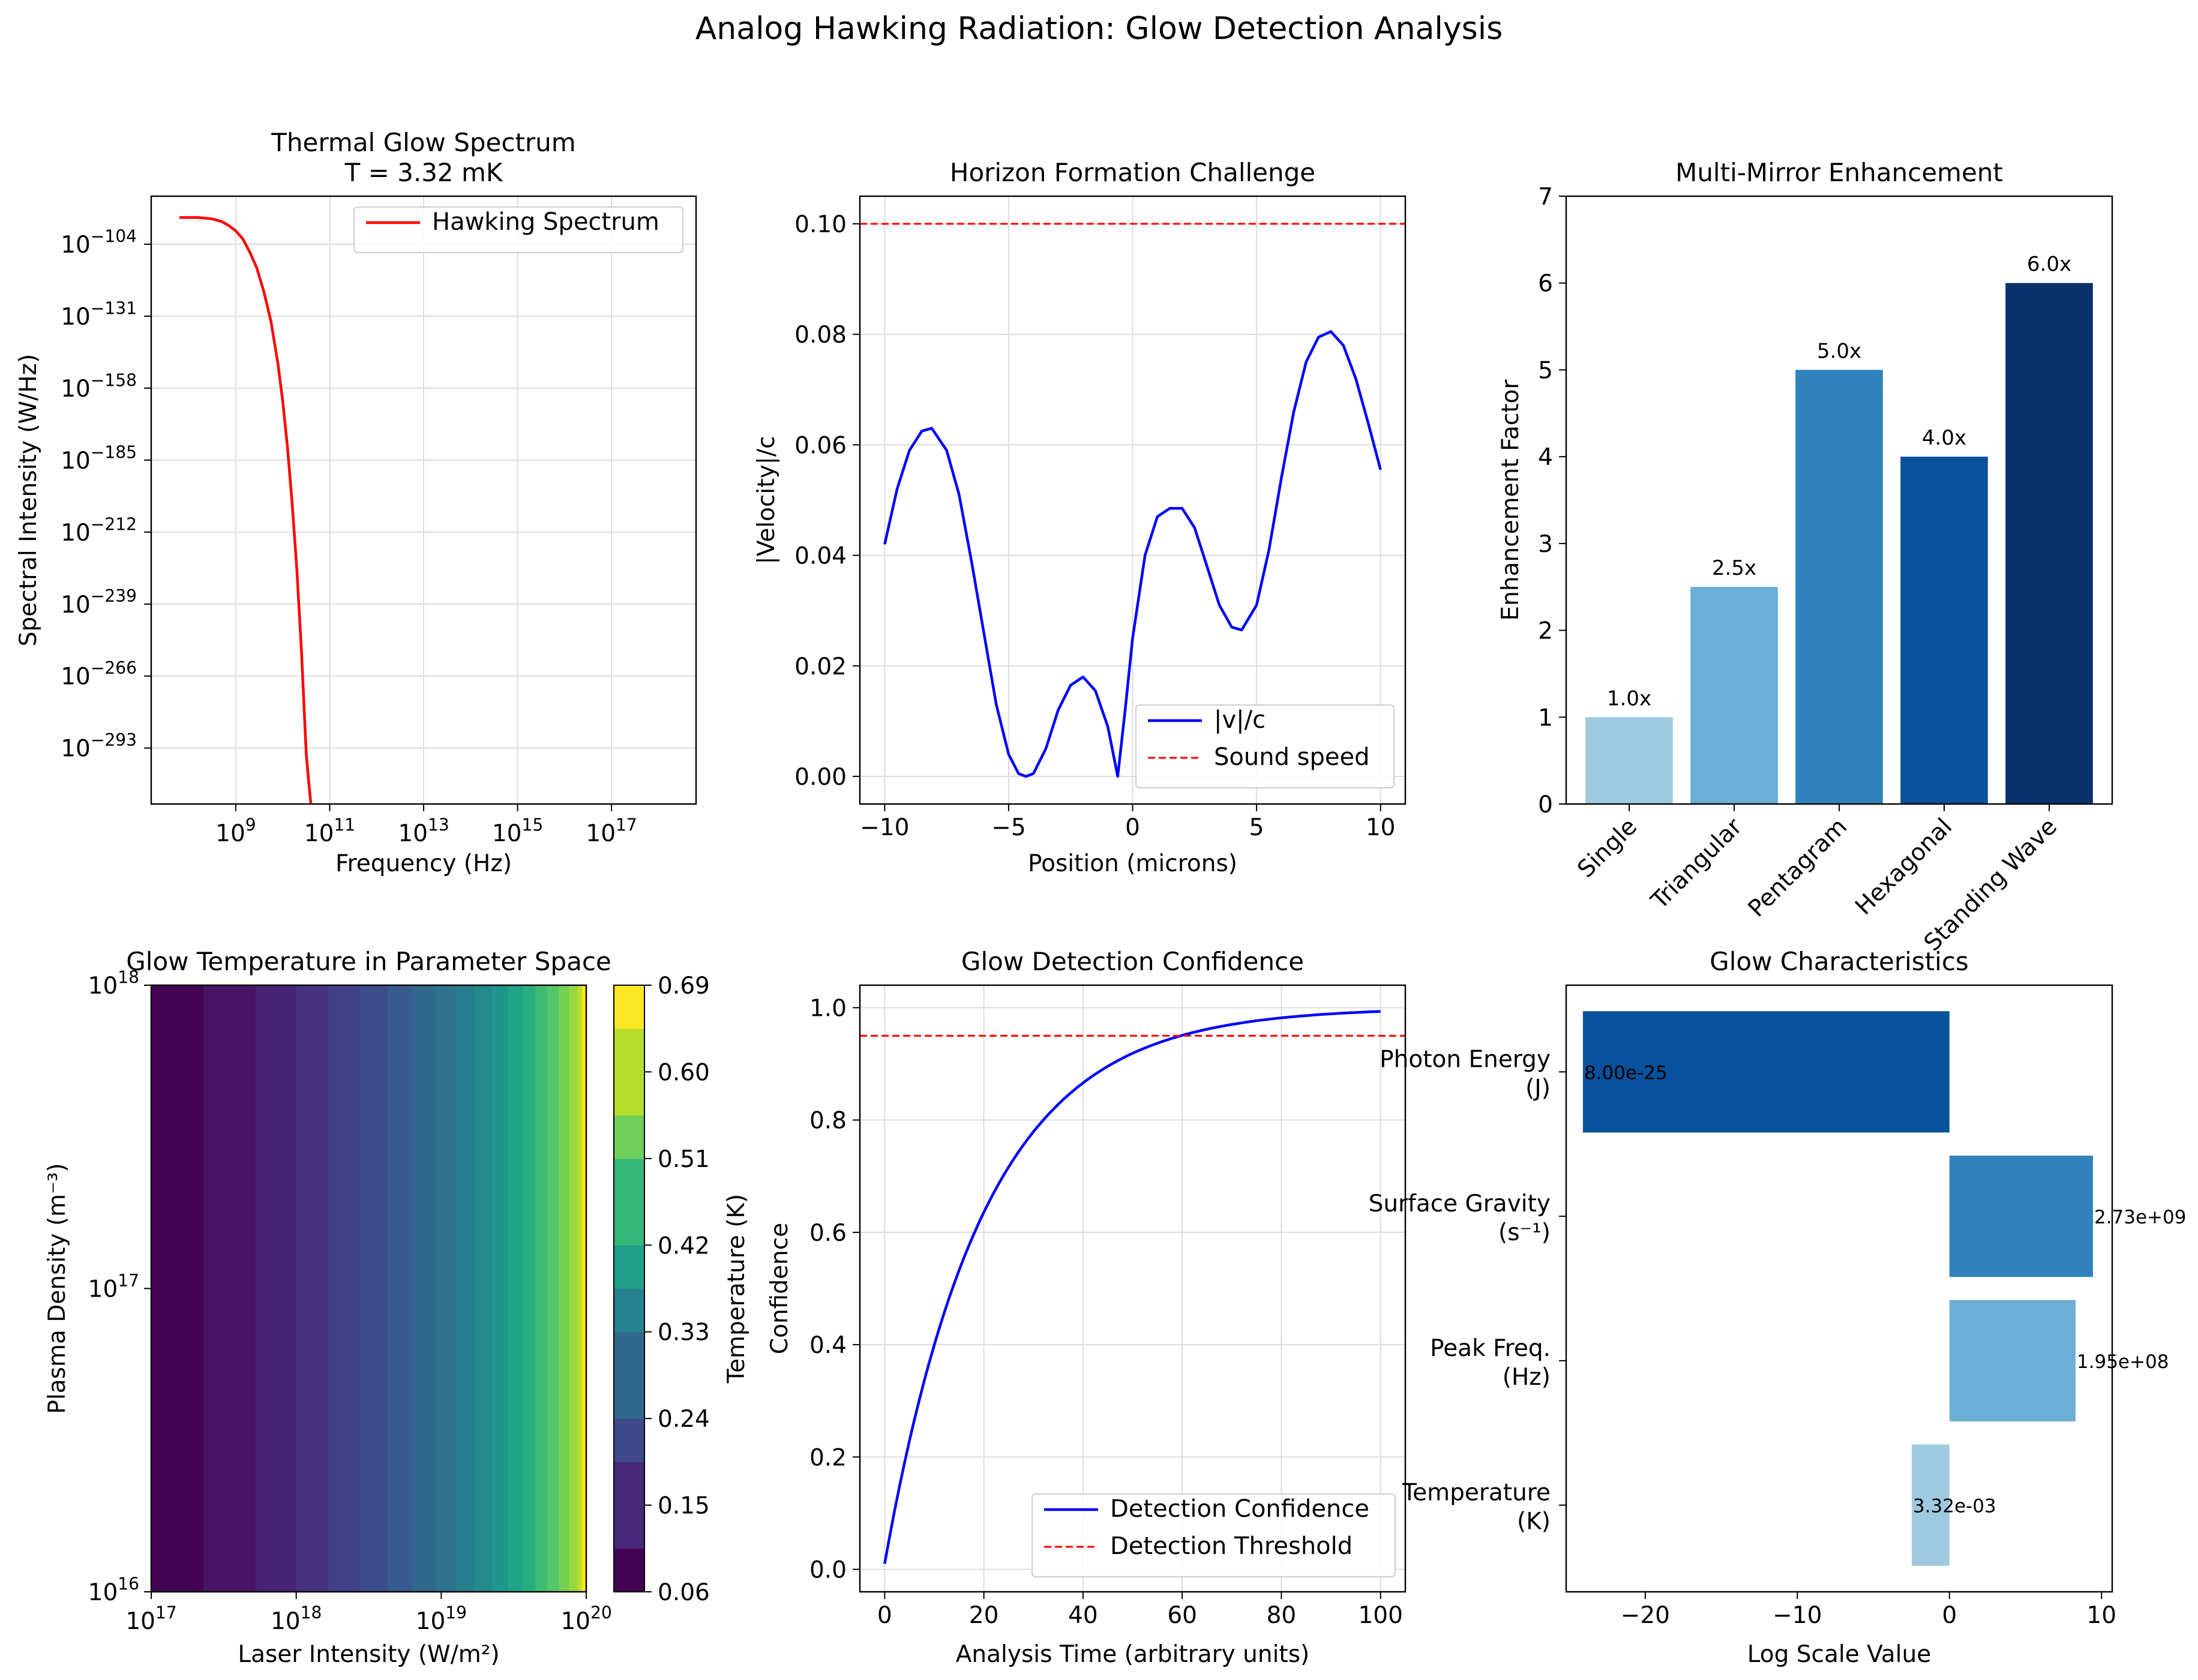  What do you see at coordinates (1132, 961) in the screenshot?
I see `chart-title: Glow Detection Confidence` at bounding box center [1132, 961].